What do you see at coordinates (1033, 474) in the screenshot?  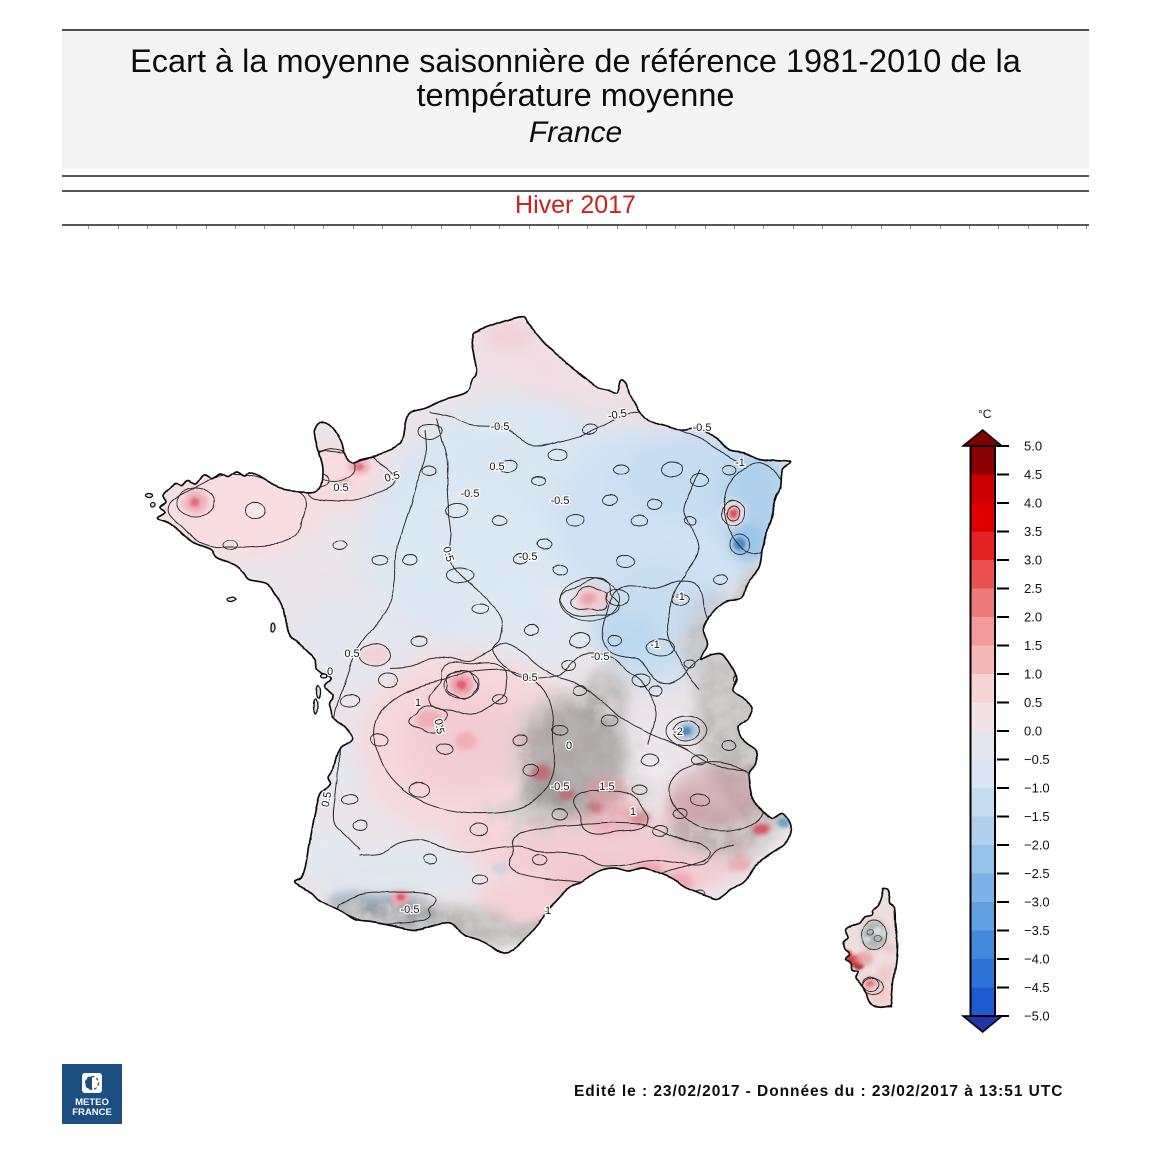 I see `svg-text: 4.5` at bounding box center [1033, 474].